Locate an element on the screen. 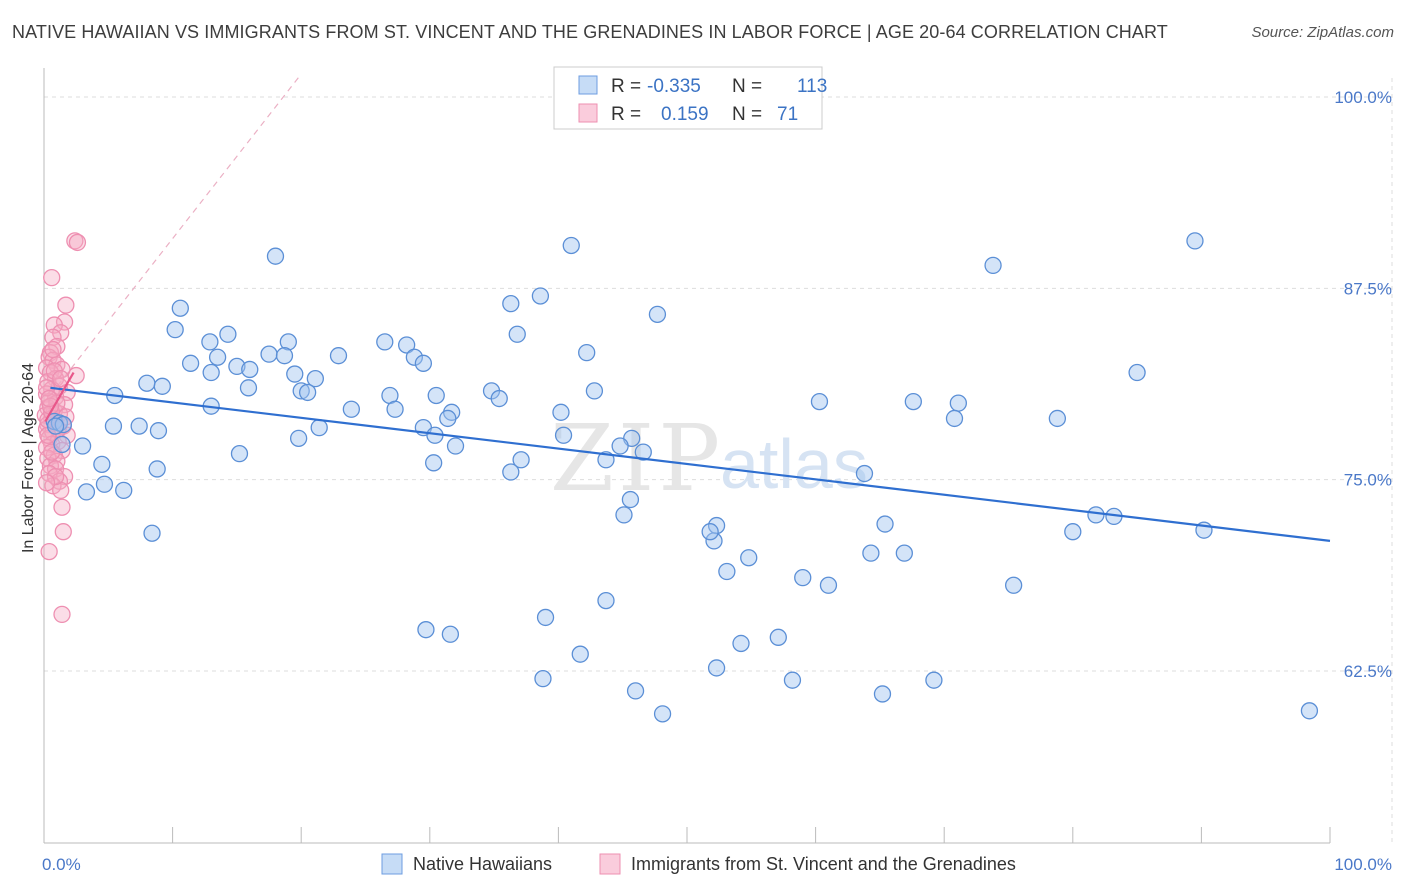 The width and height of the screenshot is (1406, 892). legend-swatch-pink is located at coordinates (588, 113).